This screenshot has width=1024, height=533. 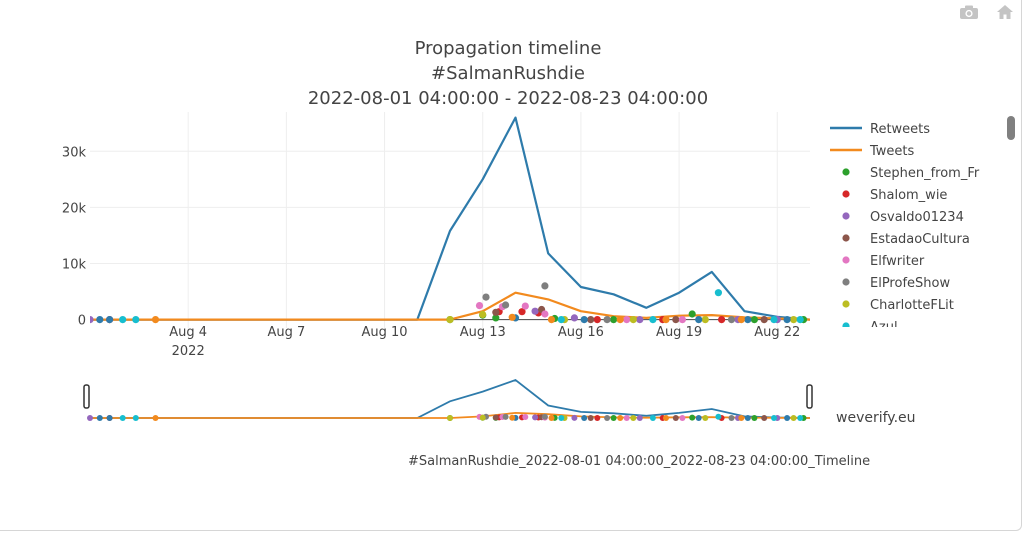 I want to click on x-tick-year: 2022, so click(x=188, y=351).